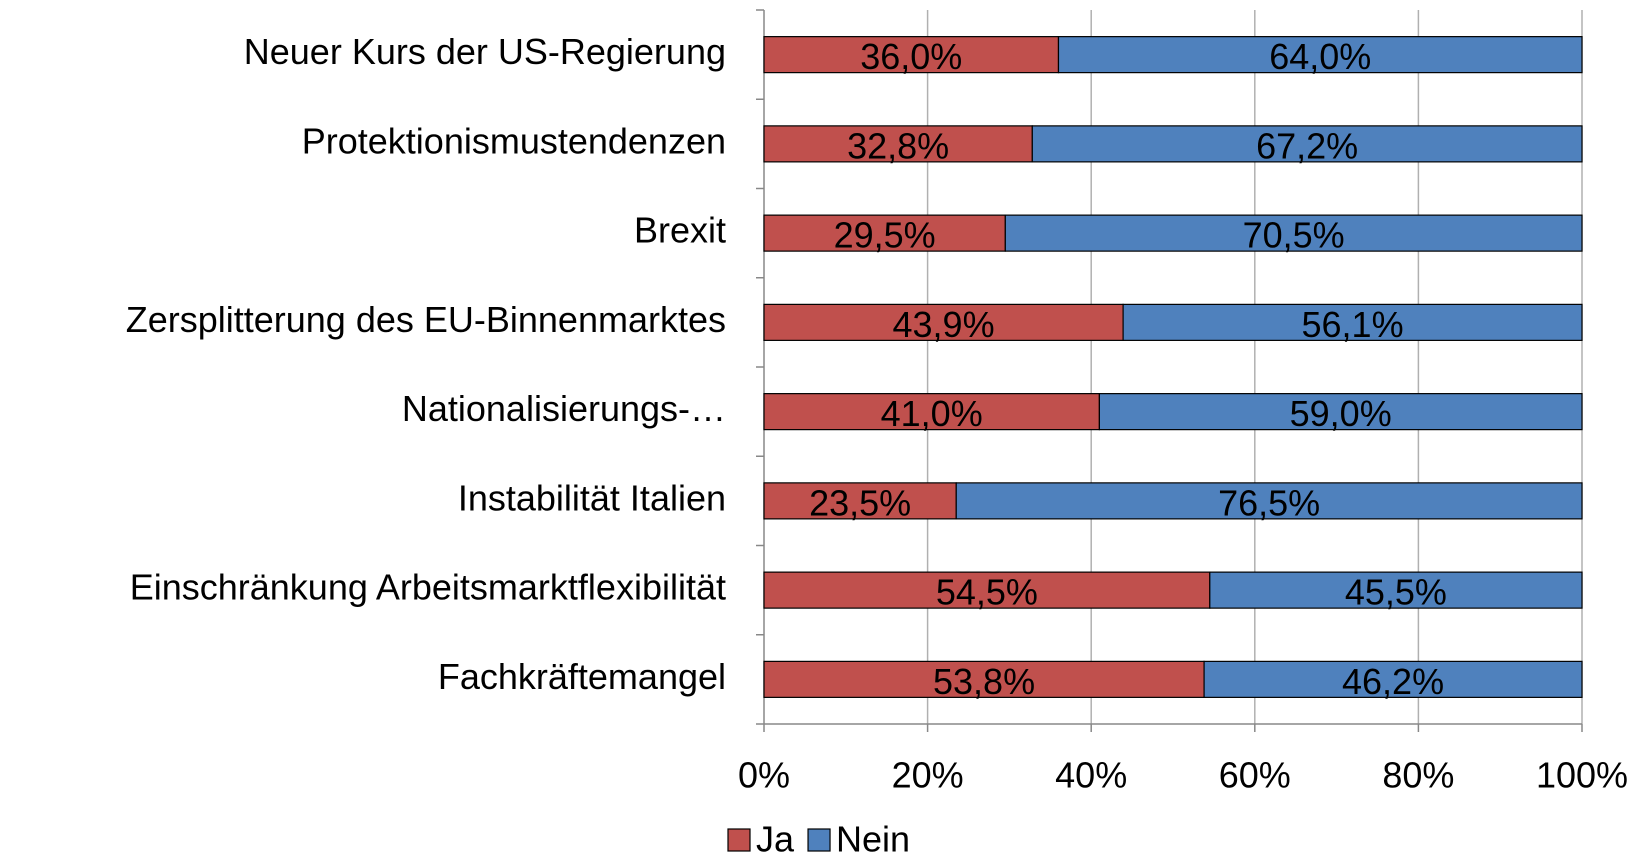 This screenshot has width=1637, height=859. What do you see at coordinates (1091, 775) in the screenshot?
I see `x-tick-label: 40%` at bounding box center [1091, 775].